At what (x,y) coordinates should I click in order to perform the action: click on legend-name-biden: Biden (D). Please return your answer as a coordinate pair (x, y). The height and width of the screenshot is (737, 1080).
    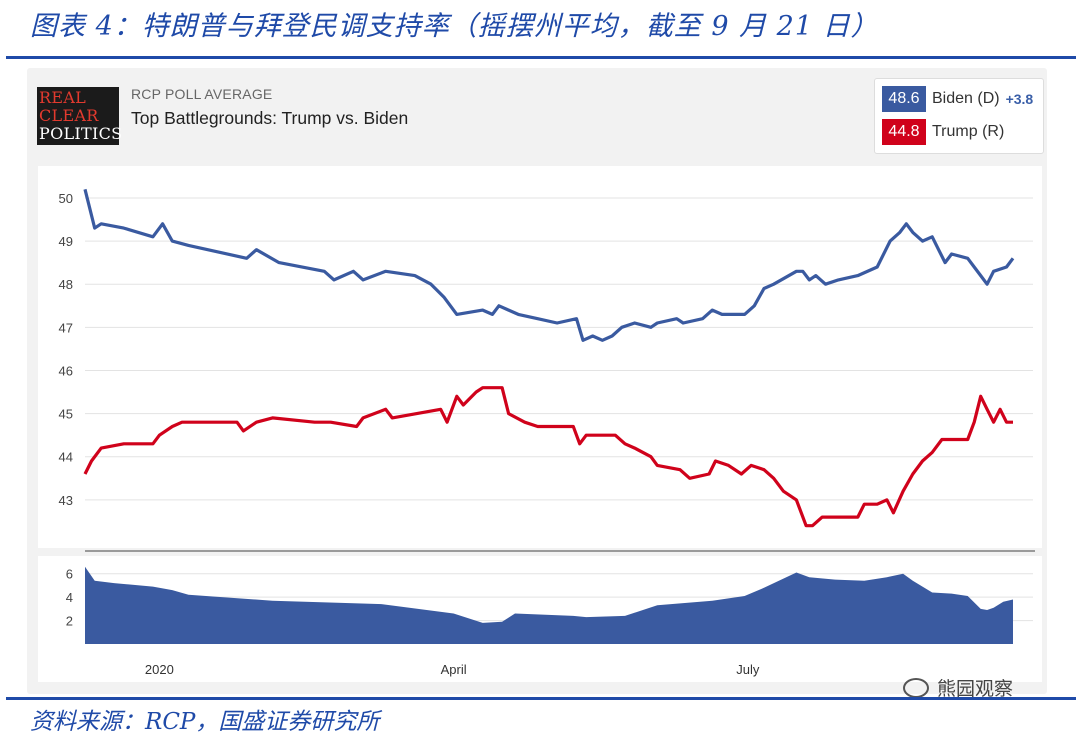
    Looking at the image, I should click on (966, 98).